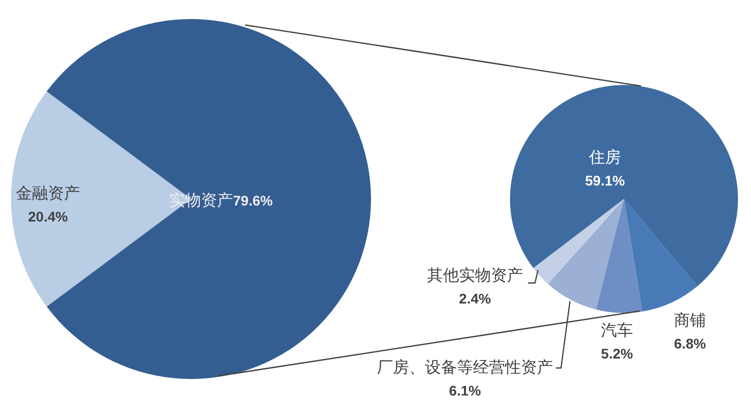 Image resolution: width=751 pixels, height=420 pixels. I want to click on data-label: 6.8%, so click(690, 344).